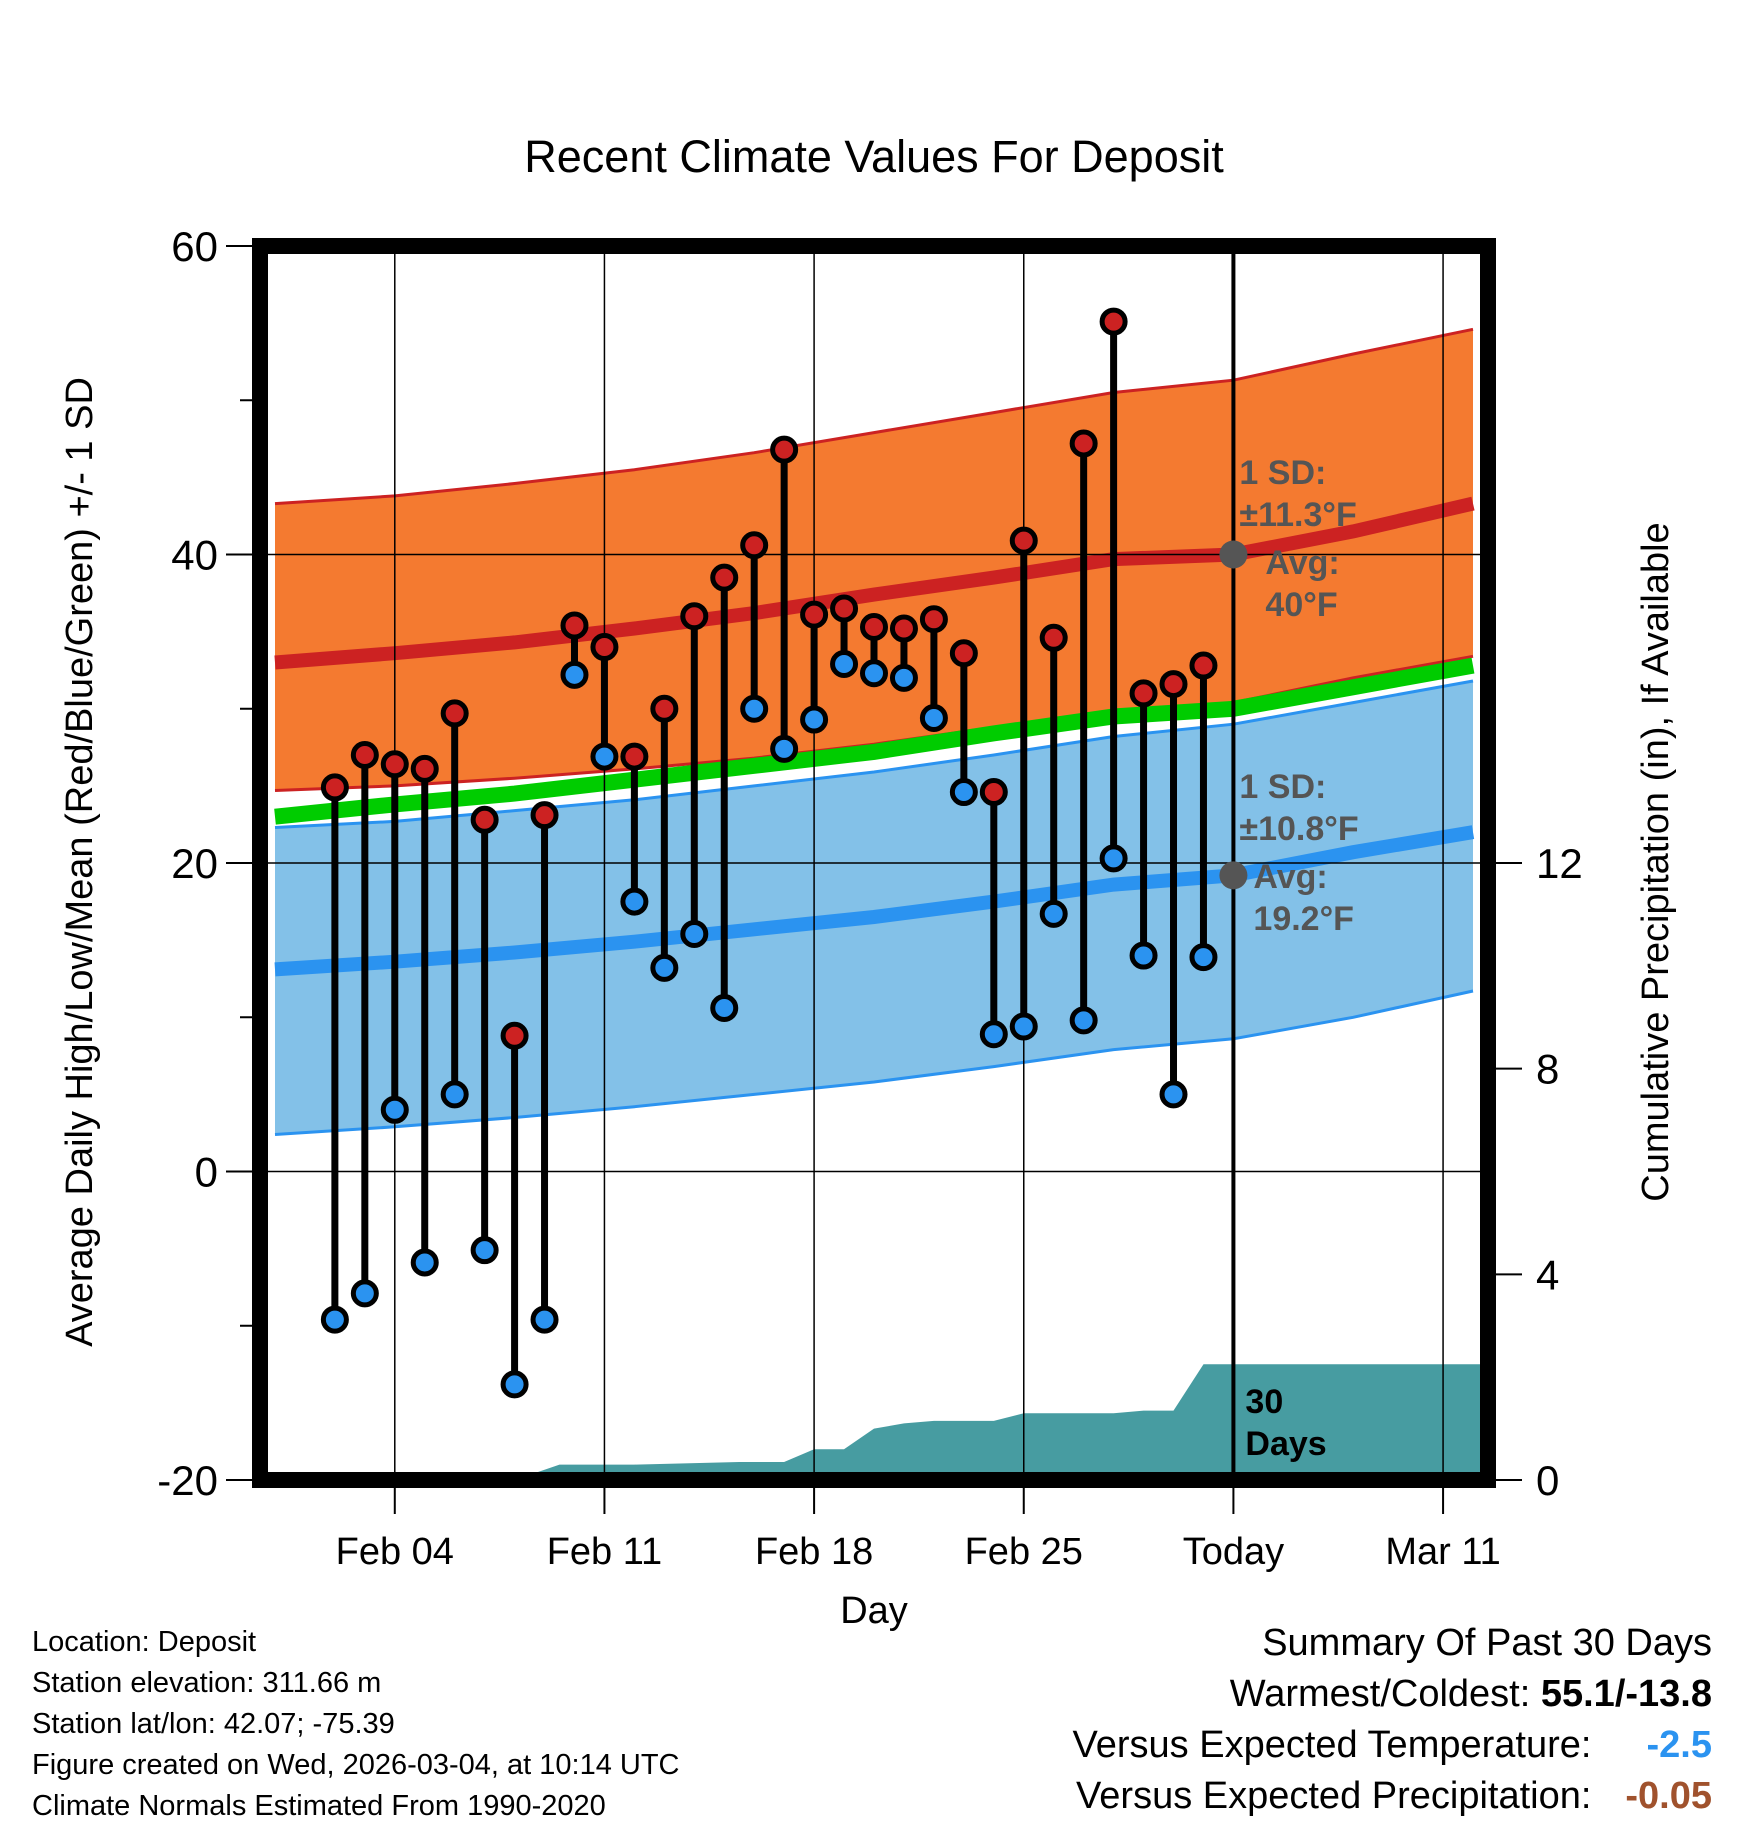 The width and height of the screenshot is (1748, 1828). I want to click on period-label-text: Days, so click(1285, 1444).